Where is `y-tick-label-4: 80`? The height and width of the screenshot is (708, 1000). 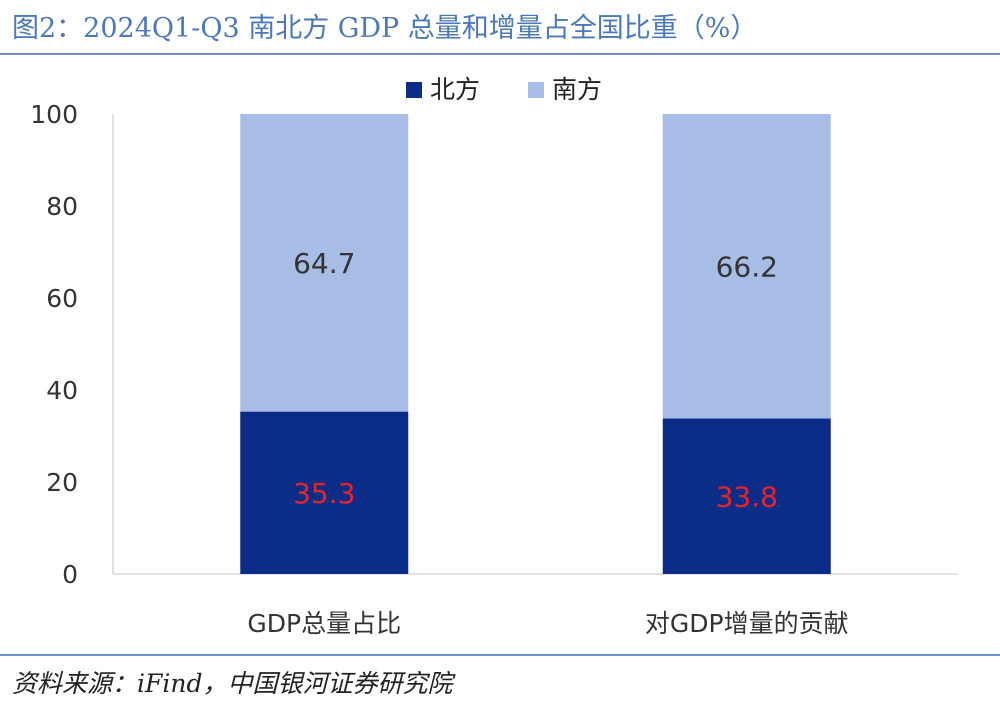 y-tick-label-4: 80 is located at coordinates (62, 206).